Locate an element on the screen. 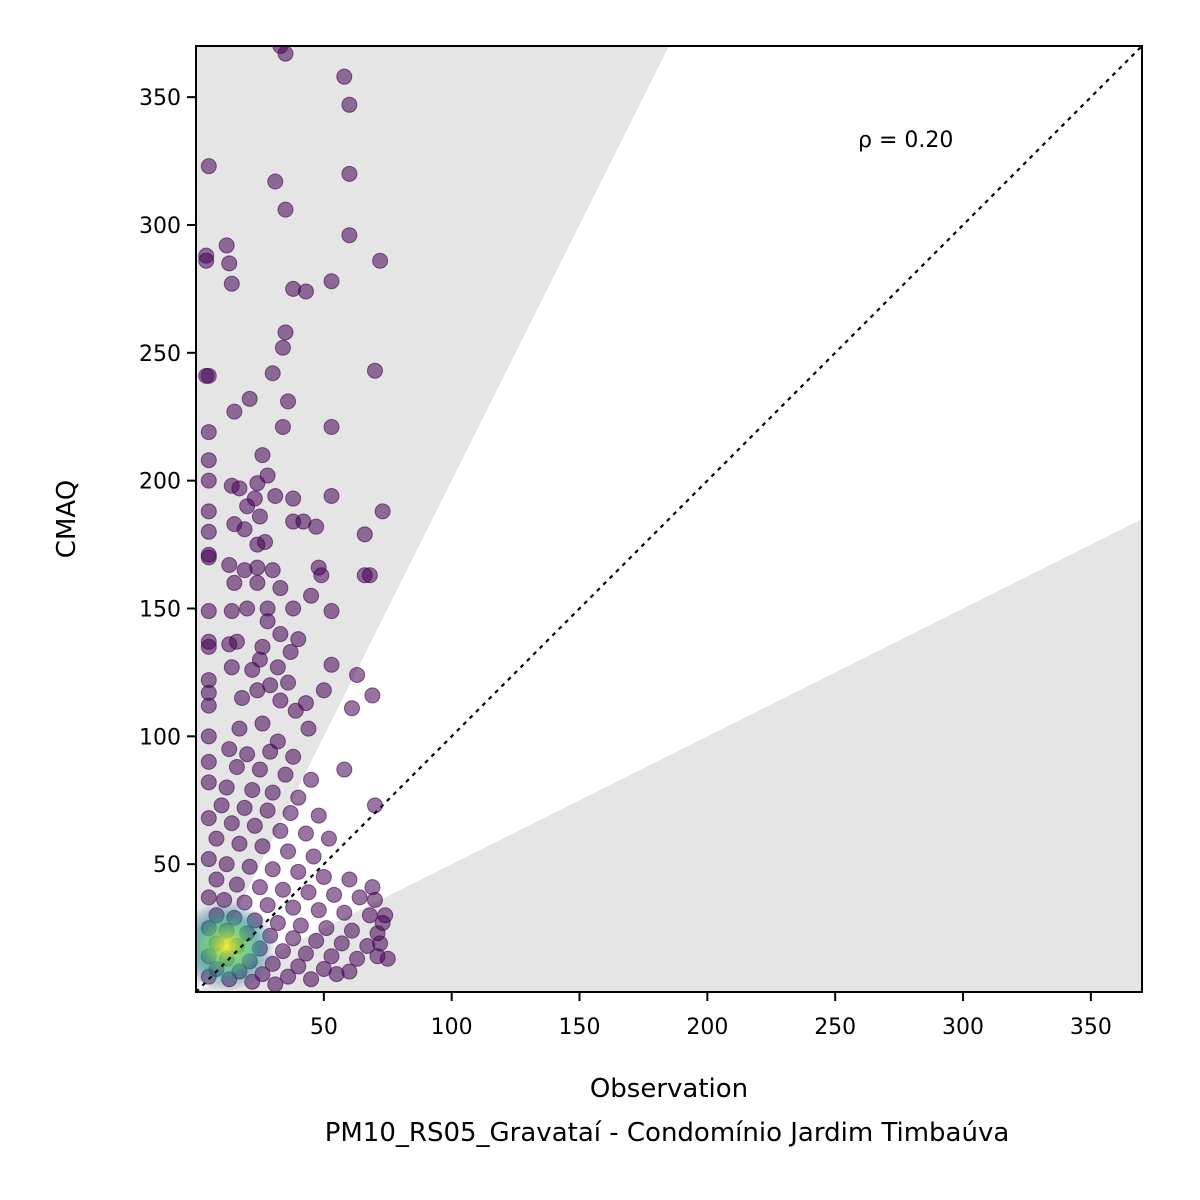  data-points is located at coordinates (297, 519).